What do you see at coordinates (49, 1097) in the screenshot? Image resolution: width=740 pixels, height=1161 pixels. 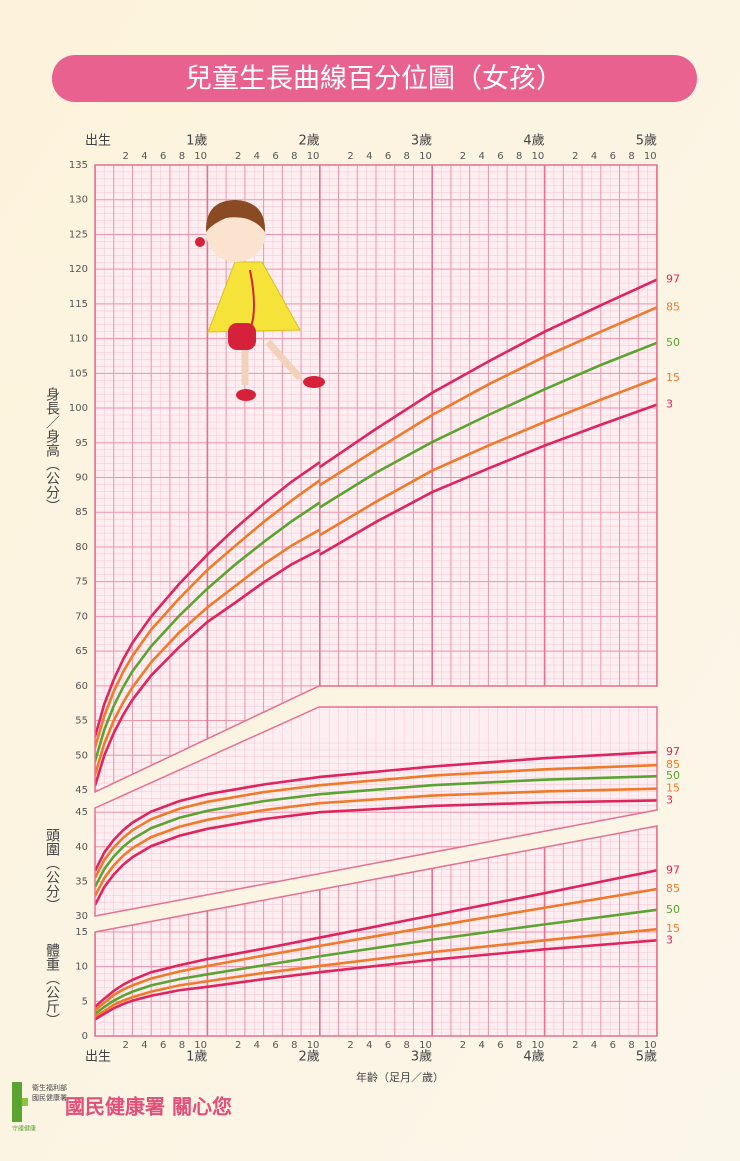 I see `logo-text: 國民健康署` at bounding box center [49, 1097].